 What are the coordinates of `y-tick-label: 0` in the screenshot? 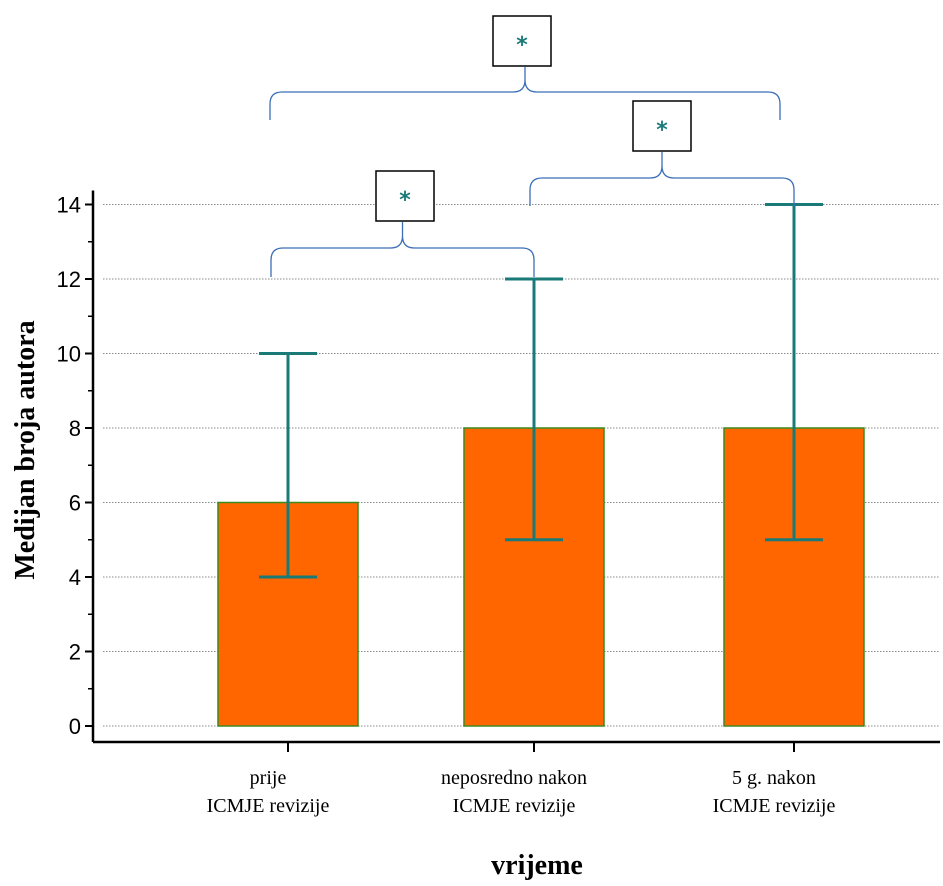 It's located at (75, 726).